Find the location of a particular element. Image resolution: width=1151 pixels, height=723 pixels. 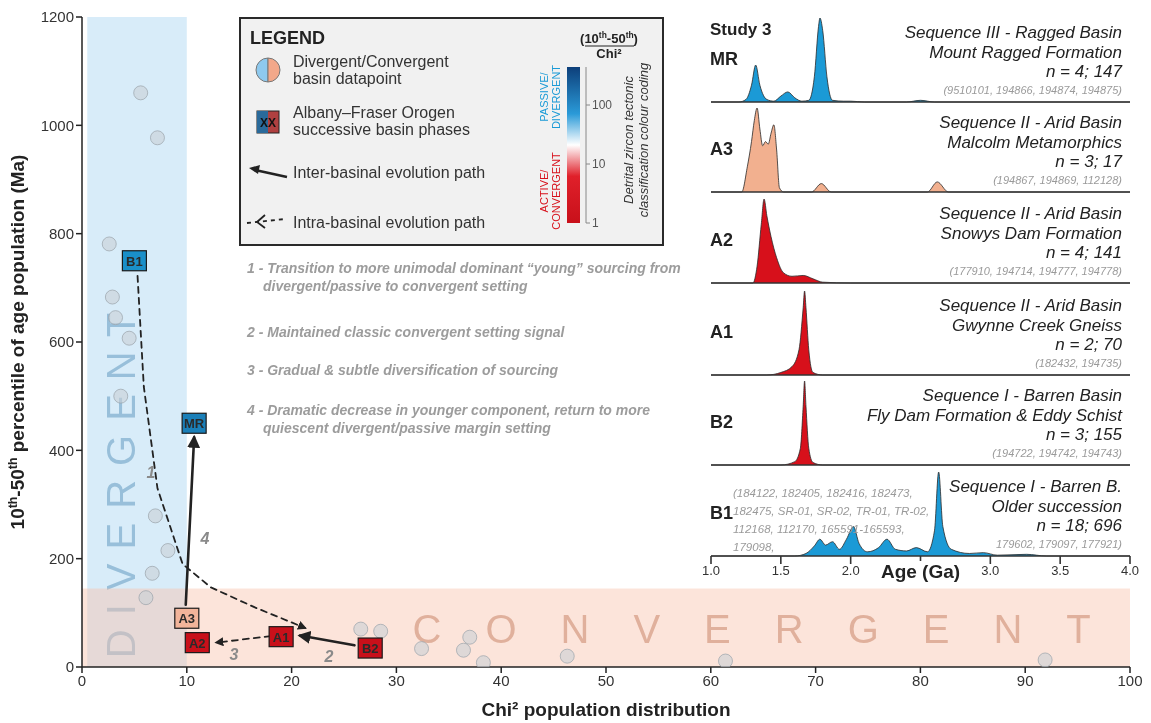

annotation: XX is located at coordinates (268, 123).